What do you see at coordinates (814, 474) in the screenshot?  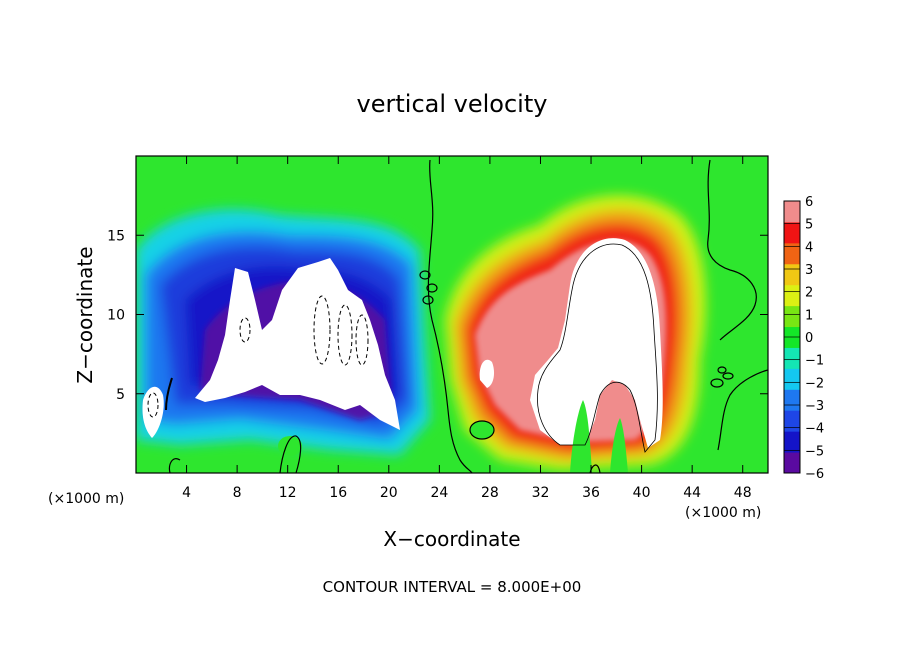 I see `colorbar-label: −6` at bounding box center [814, 474].